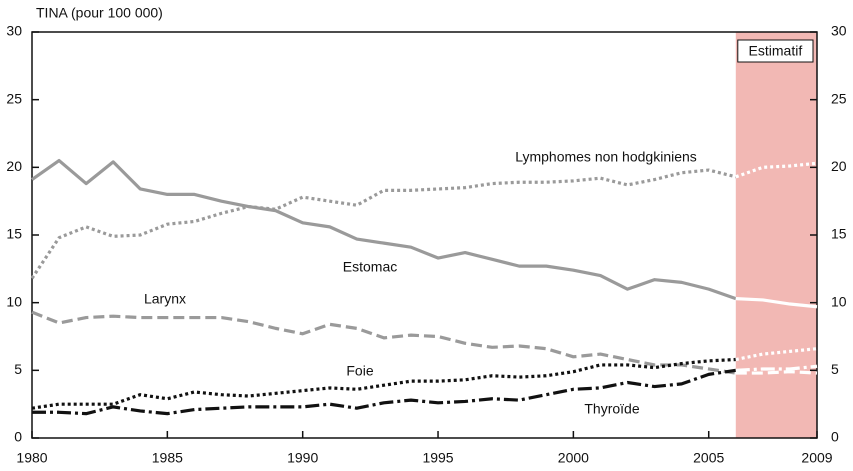 The height and width of the screenshot is (471, 853). Describe the element at coordinates (839, 31) in the screenshot. I see `y2-tick-label: 30` at that location.